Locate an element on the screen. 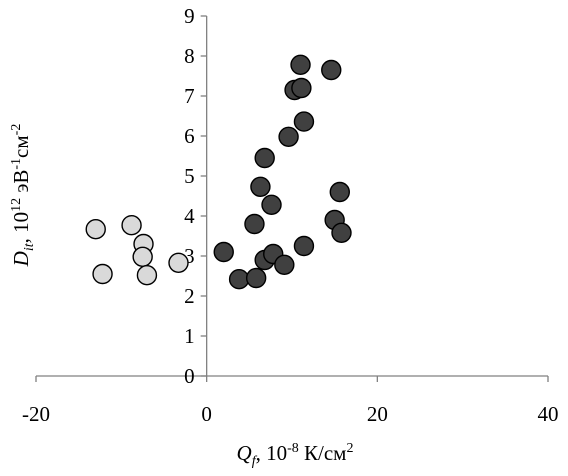 The image size is (568, 476). x-axis-unit: К/см is located at coordinates (323, 453).